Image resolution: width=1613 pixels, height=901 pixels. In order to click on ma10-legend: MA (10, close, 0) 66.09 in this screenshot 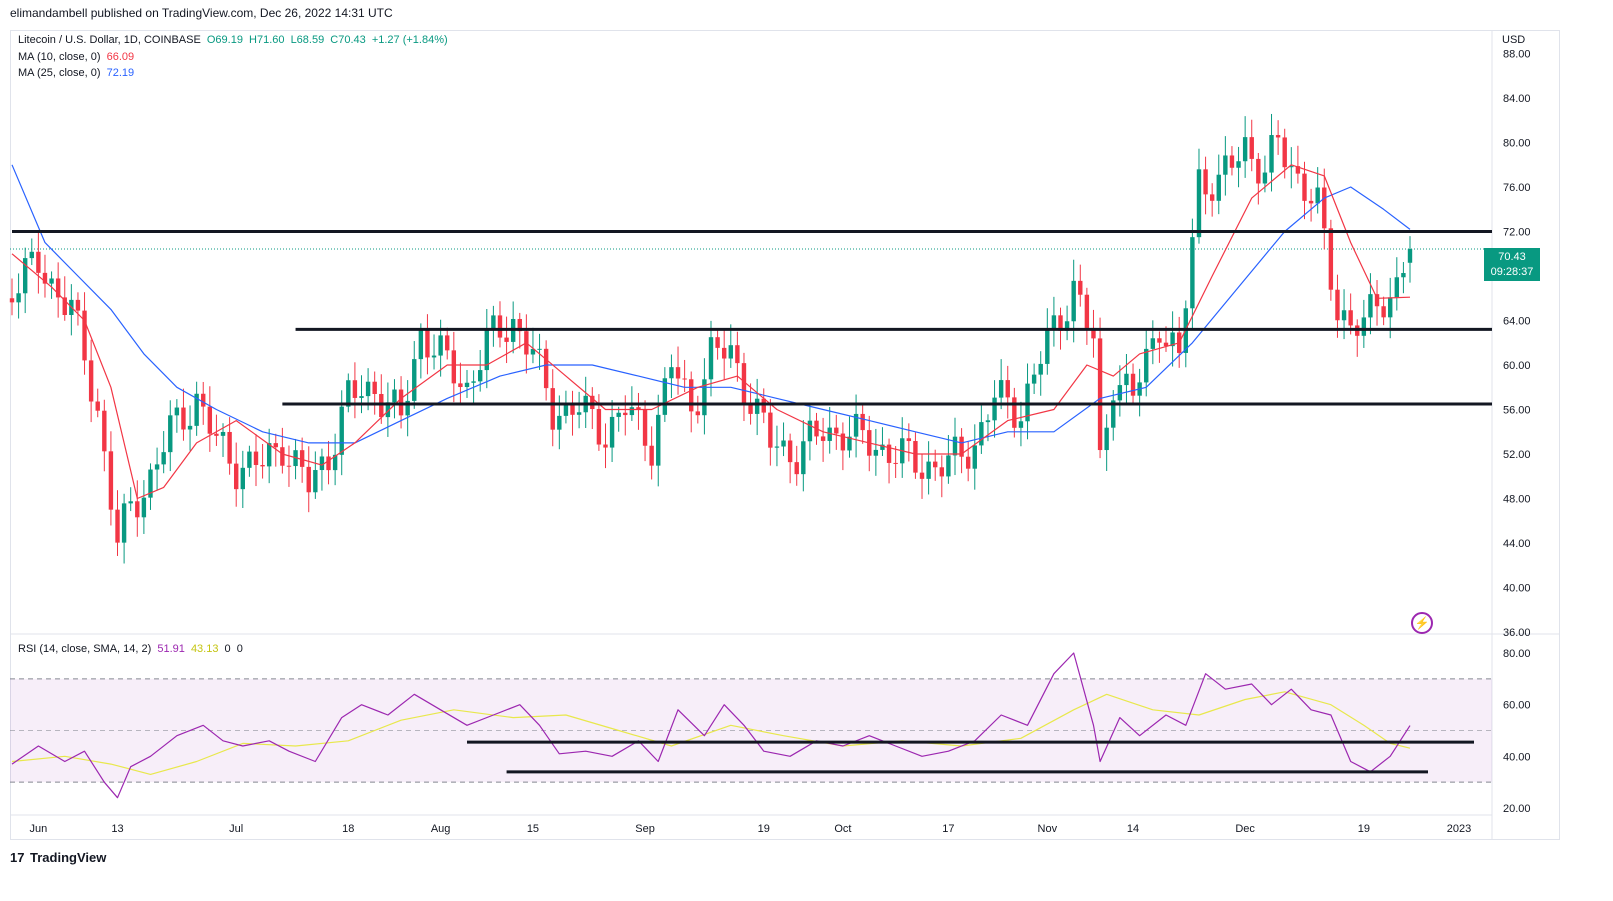, I will do `click(77, 57)`.